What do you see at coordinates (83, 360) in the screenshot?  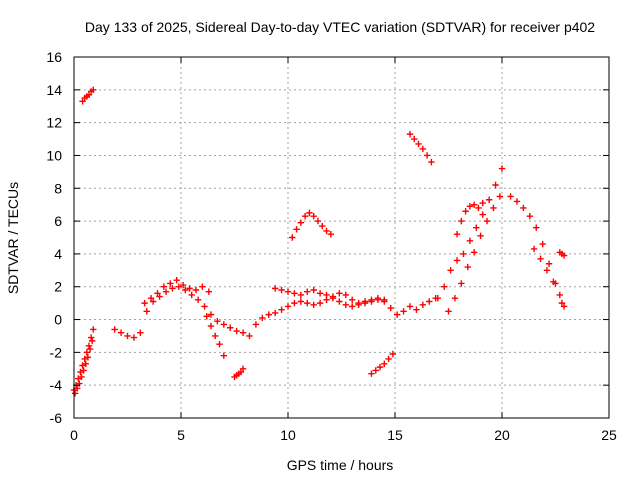 I see `series-arc-early-rise` at bounding box center [83, 360].